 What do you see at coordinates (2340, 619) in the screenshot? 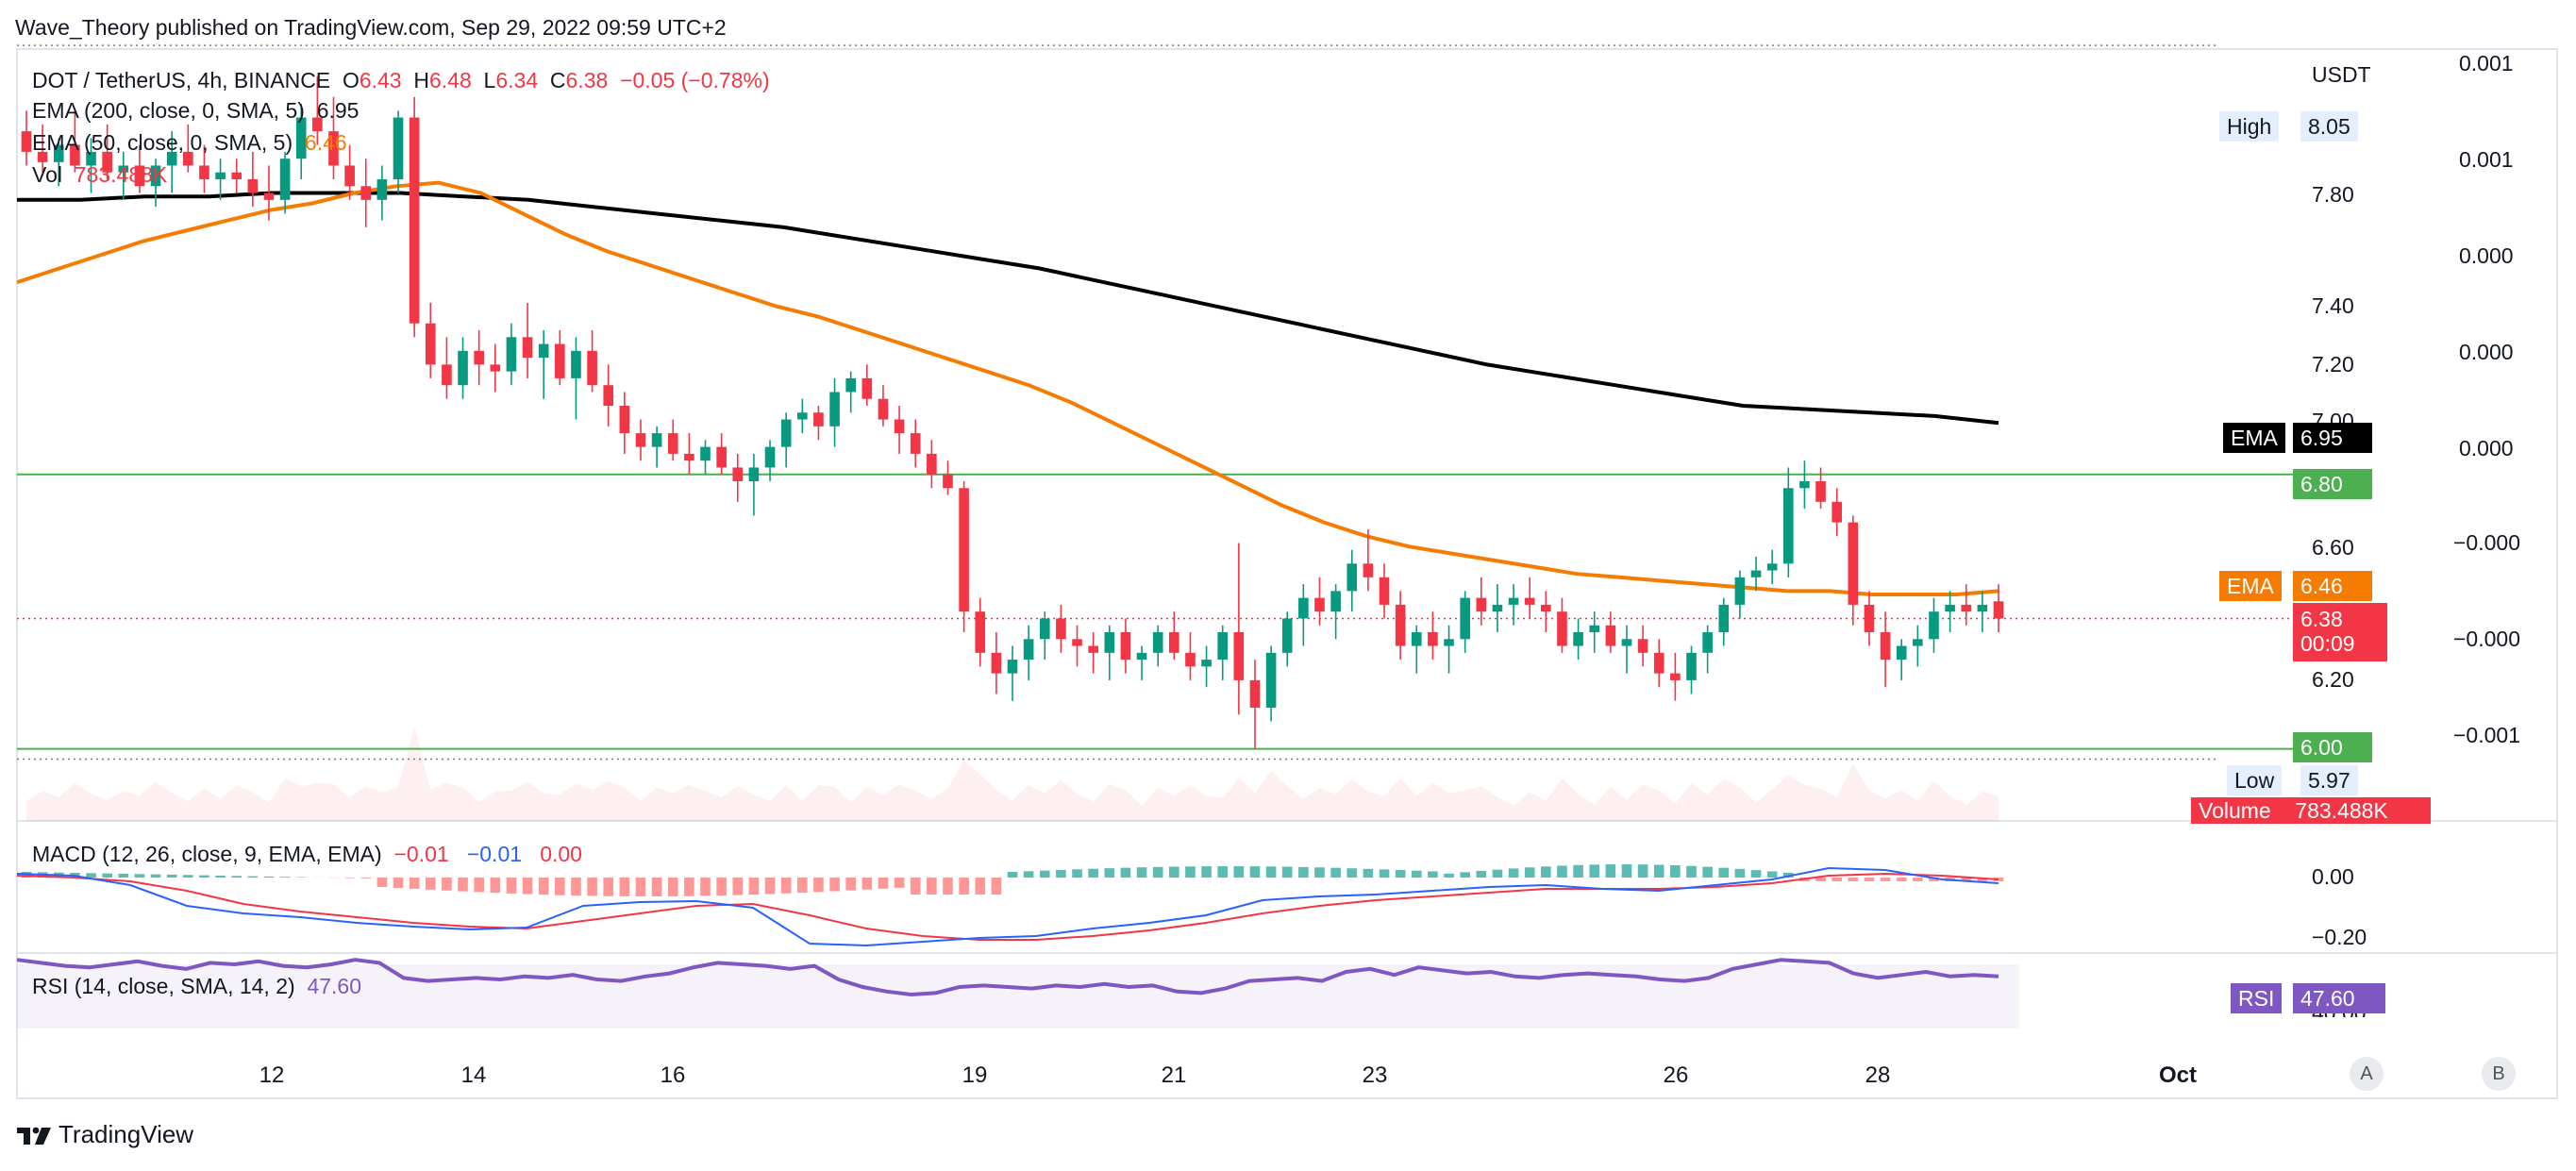
I see `last-price-value: 6.38` at bounding box center [2340, 619].